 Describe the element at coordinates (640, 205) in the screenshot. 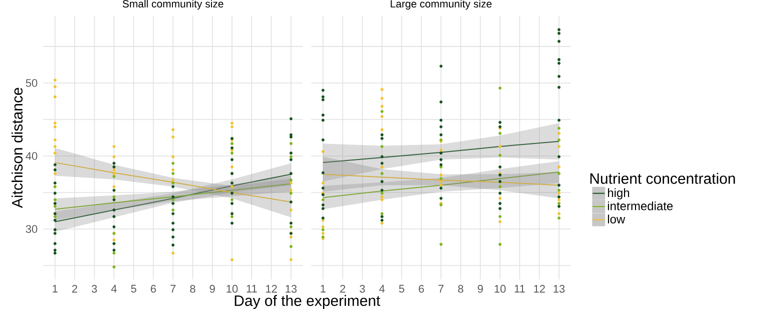

I see `legend-label: intermediate` at that location.